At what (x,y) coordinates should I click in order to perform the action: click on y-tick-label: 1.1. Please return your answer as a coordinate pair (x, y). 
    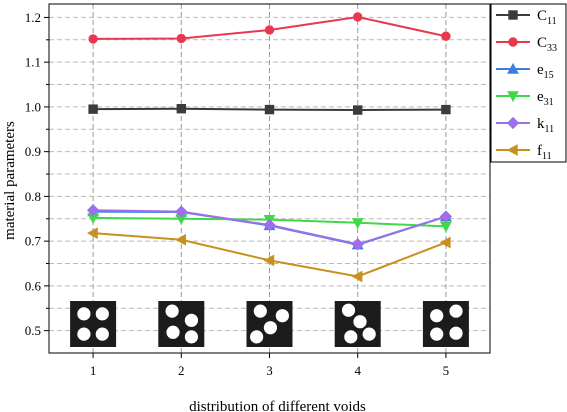
    Looking at the image, I should click on (33, 62).